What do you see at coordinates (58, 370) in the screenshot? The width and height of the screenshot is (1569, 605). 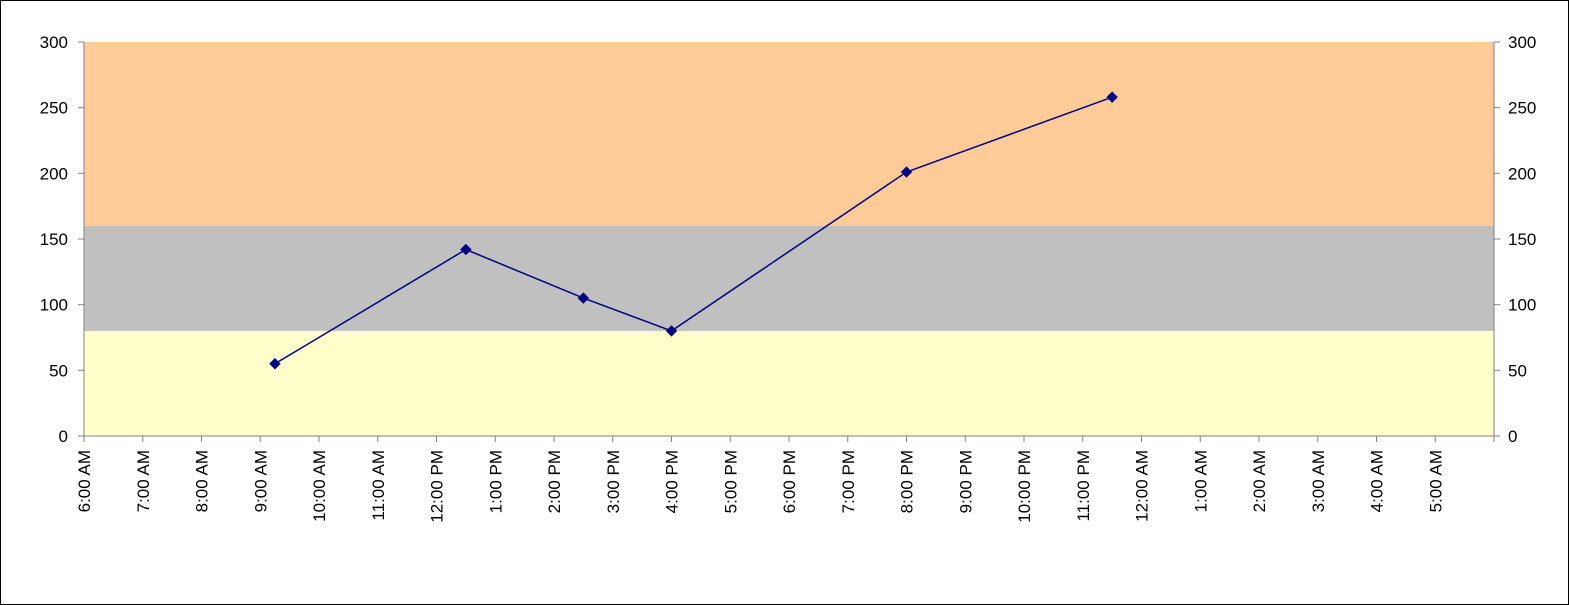 I see `y-tick-label-left: 50` at bounding box center [58, 370].